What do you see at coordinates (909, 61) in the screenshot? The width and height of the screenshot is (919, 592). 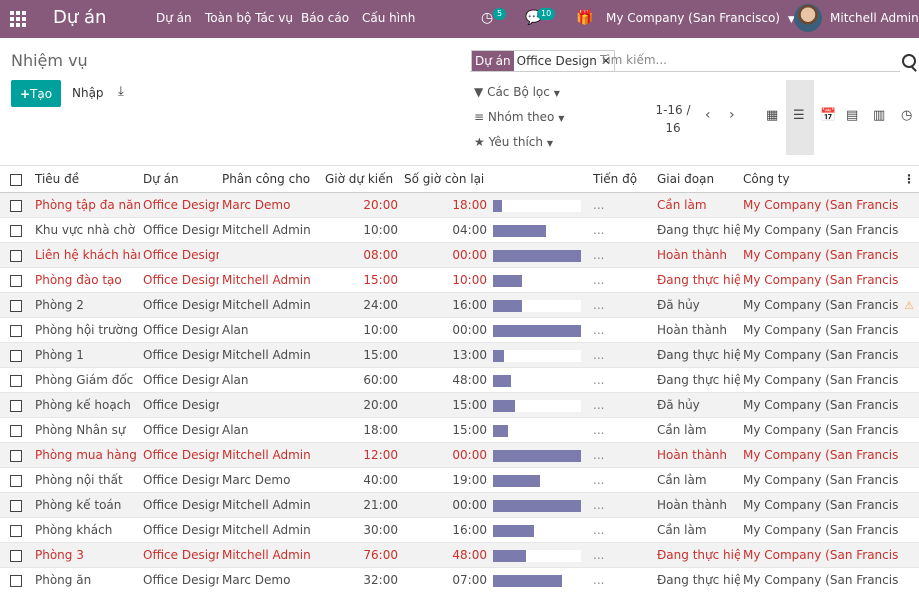 I see `search-icon` at bounding box center [909, 61].